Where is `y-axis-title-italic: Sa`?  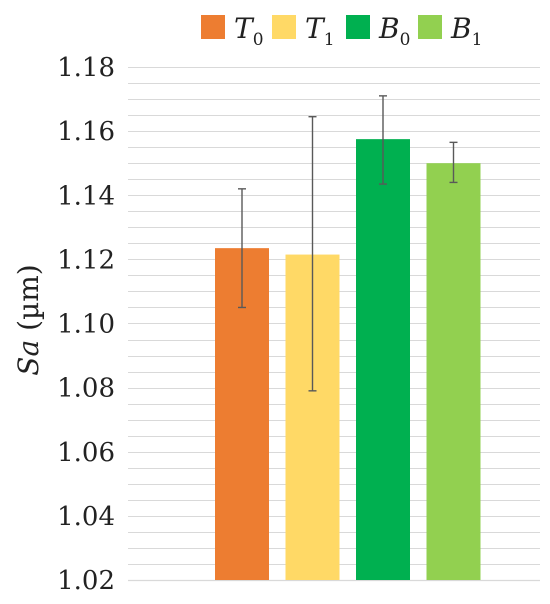
y-axis-title-italic: Sa is located at coordinates (28, 358).